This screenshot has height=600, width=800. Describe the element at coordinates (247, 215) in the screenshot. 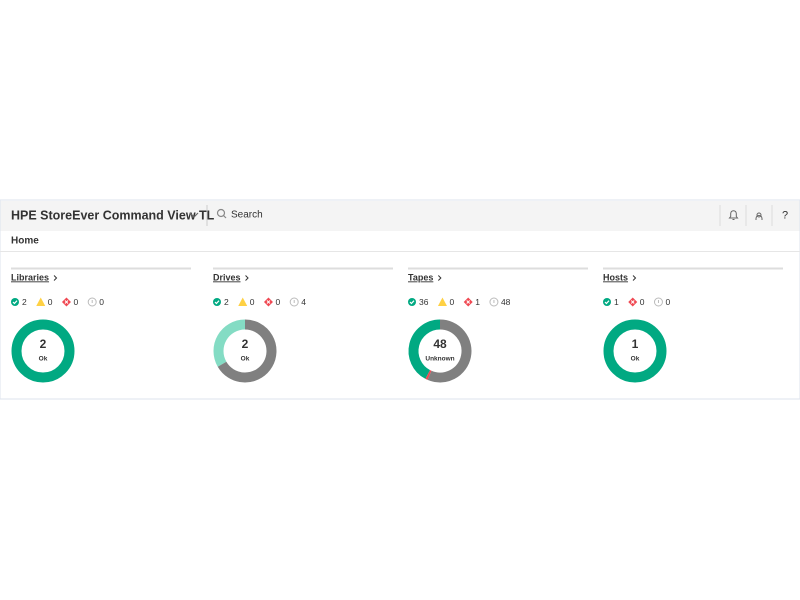

I see `search-input: Search` at that location.